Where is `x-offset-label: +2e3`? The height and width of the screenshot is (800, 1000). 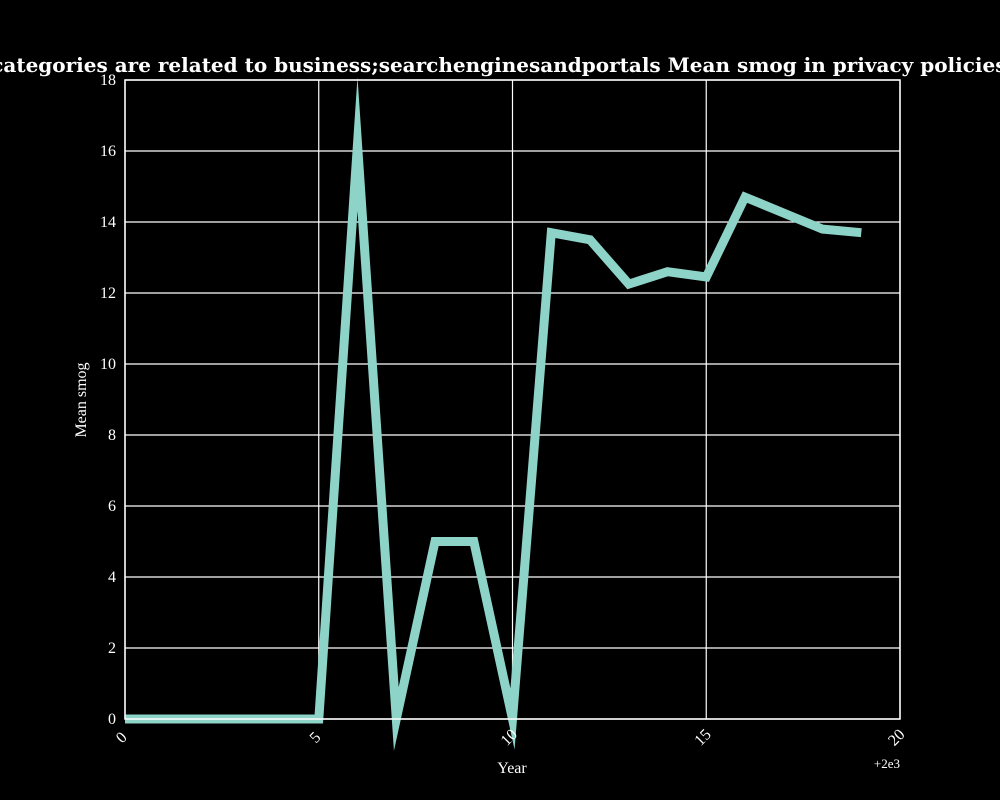 x-offset-label: +2e3 is located at coordinates (887, 763).